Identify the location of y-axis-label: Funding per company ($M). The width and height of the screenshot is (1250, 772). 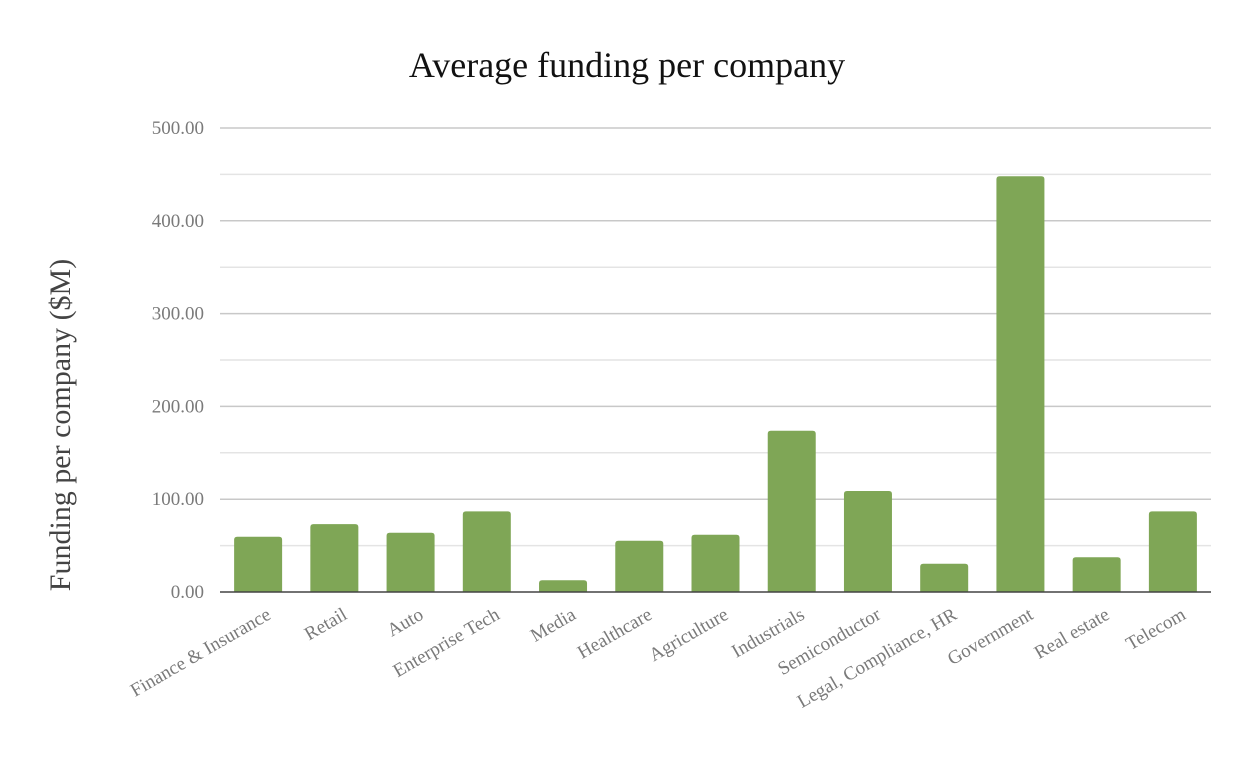
(60, 425).